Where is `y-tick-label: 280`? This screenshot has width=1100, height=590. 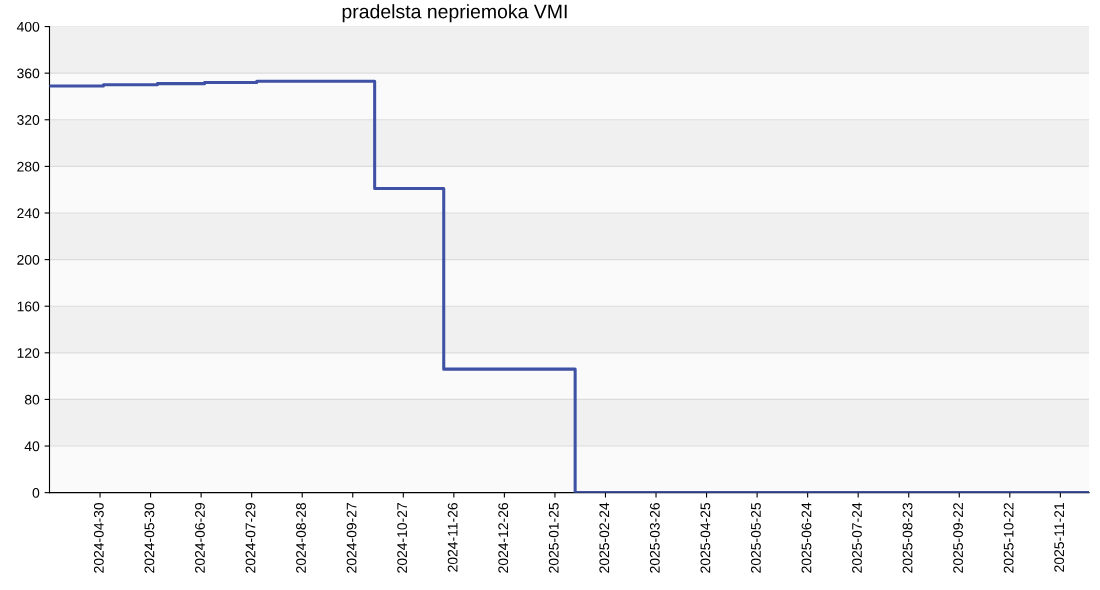
y-tick-label: 280 is located at coordinates (28, 166).